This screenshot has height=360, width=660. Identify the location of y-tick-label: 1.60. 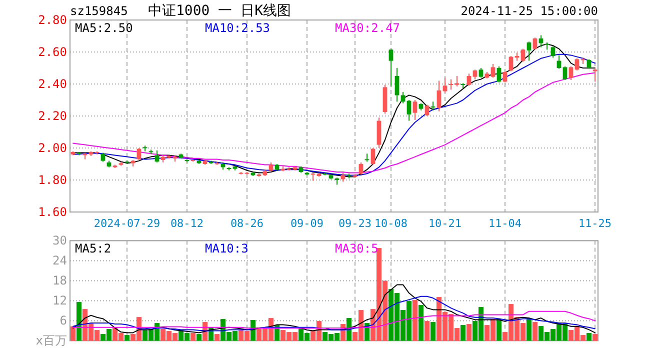
(52, 212).